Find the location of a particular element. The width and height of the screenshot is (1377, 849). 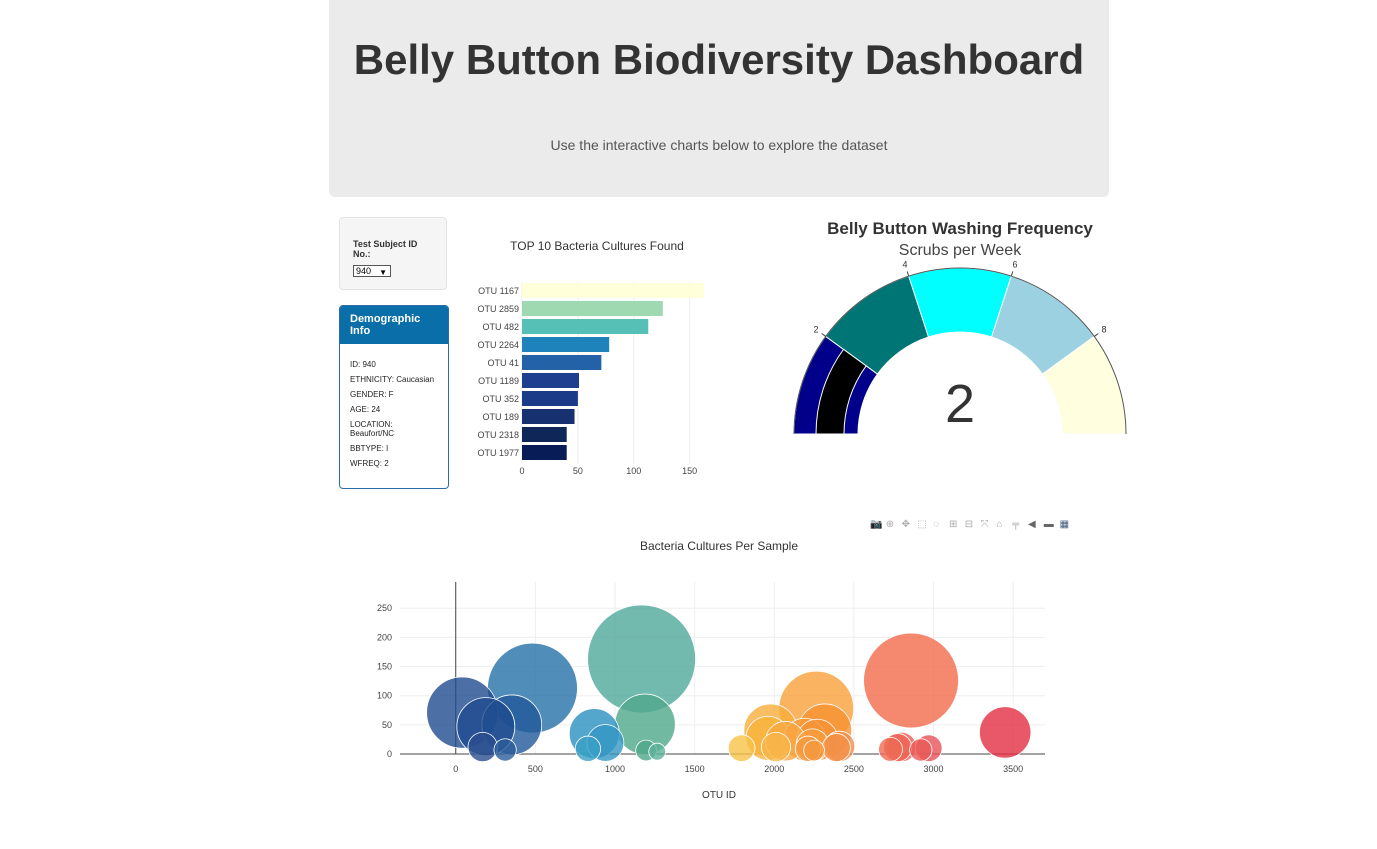

bubble-x-tick-label: 1500 is located at coordinates (695, 769).